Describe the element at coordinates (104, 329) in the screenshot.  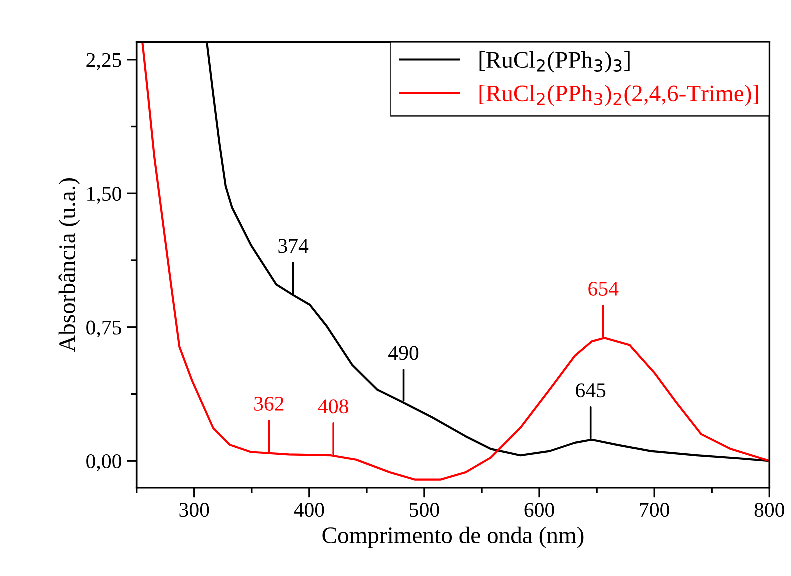
I see `y-tick-label: 0,75` at that location.